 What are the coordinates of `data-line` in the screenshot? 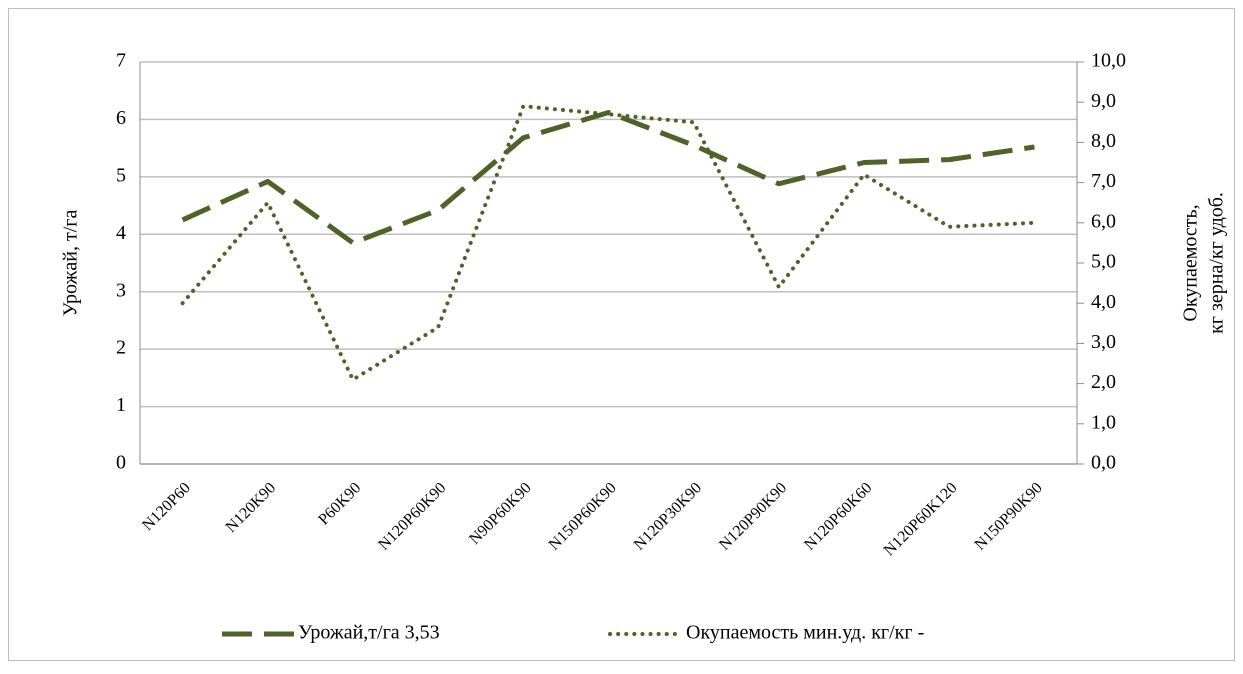 It's located at (608, 178).